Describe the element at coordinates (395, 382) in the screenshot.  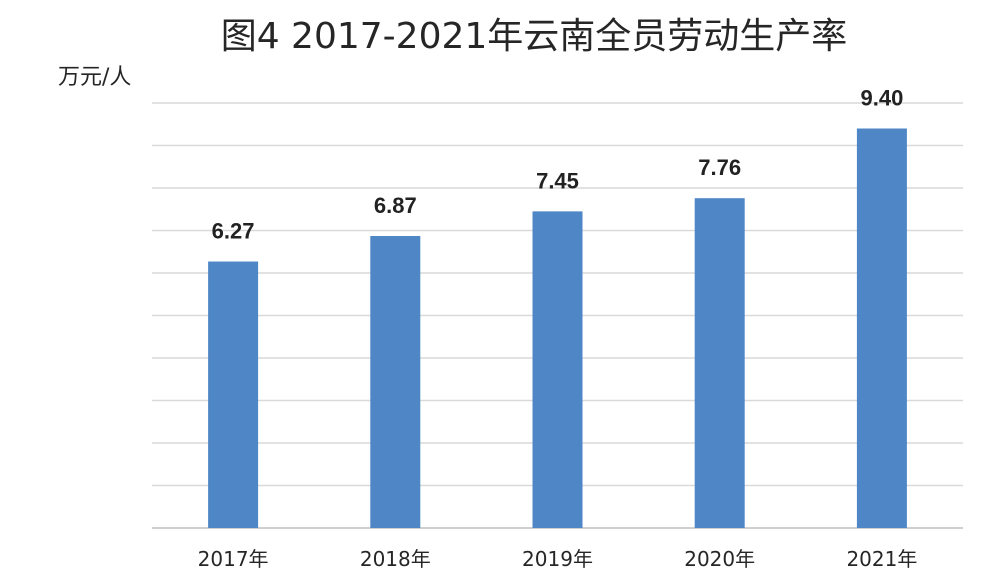
I see `bar-2018年` at that location.